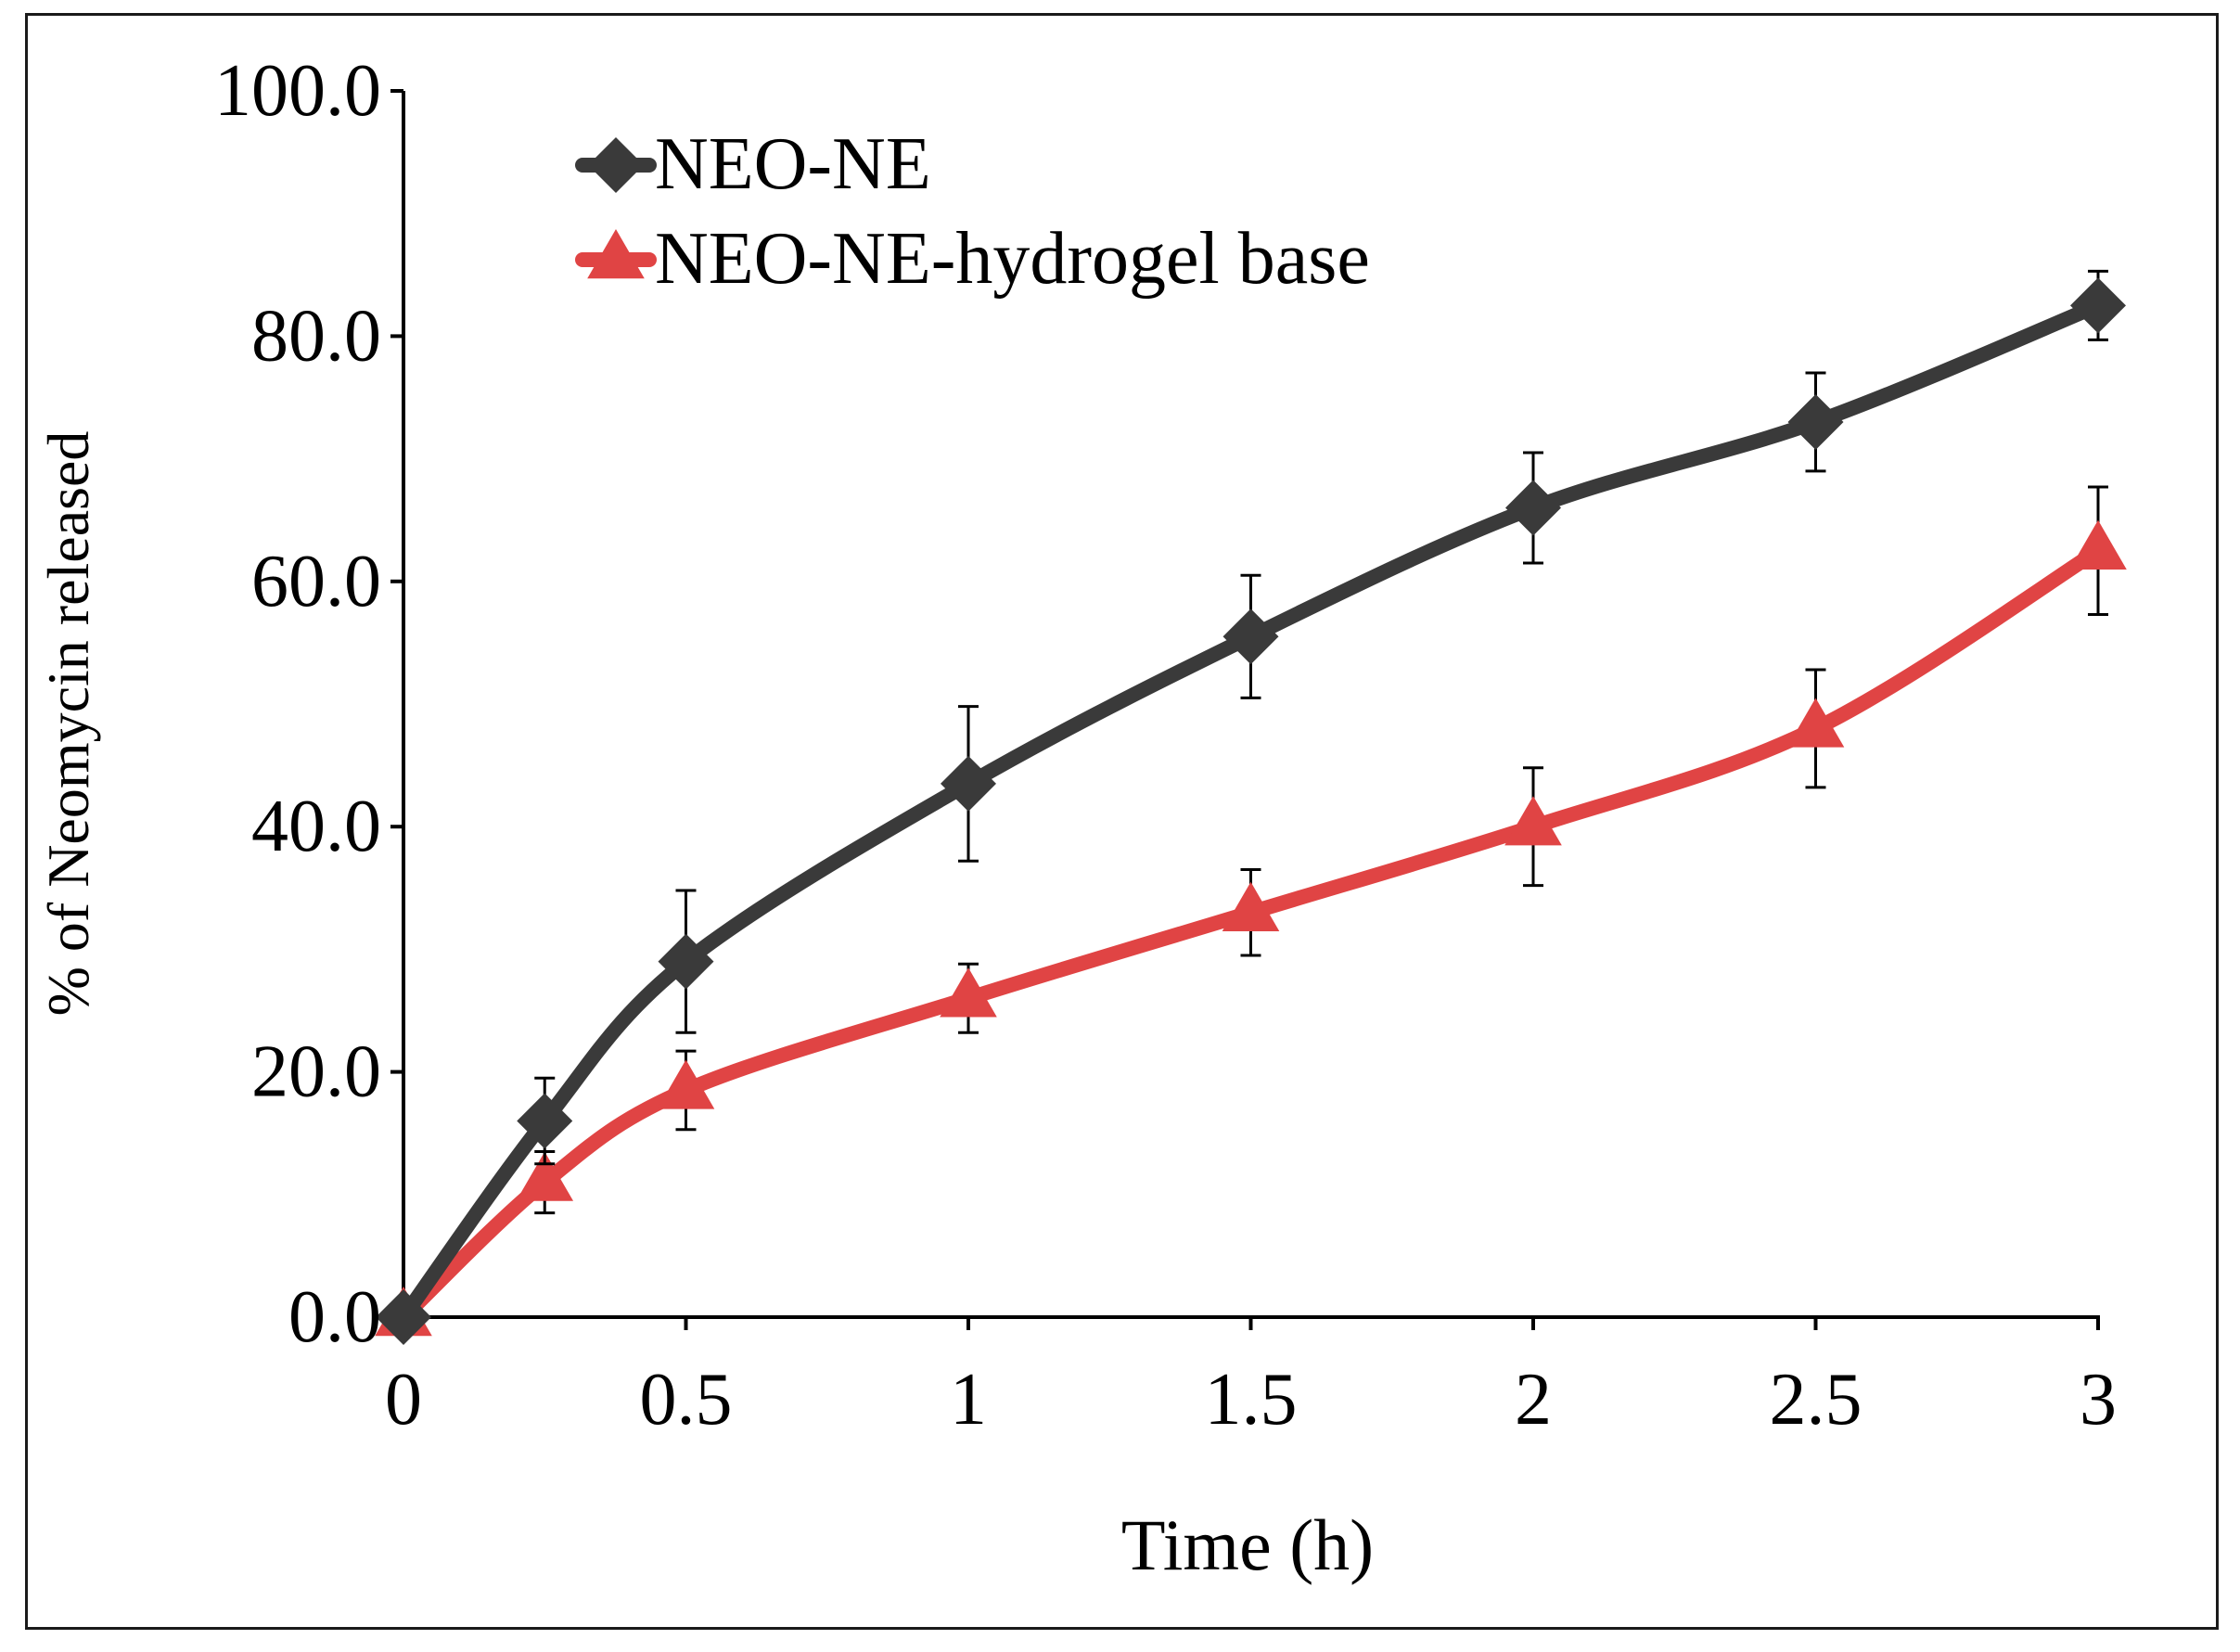 The height and width of the screenshot is (1652, 2240). I want to click on legend-label-neo-ne-hydrogel-base: NEO-NE-hydrogel base, so click(1012, 259).